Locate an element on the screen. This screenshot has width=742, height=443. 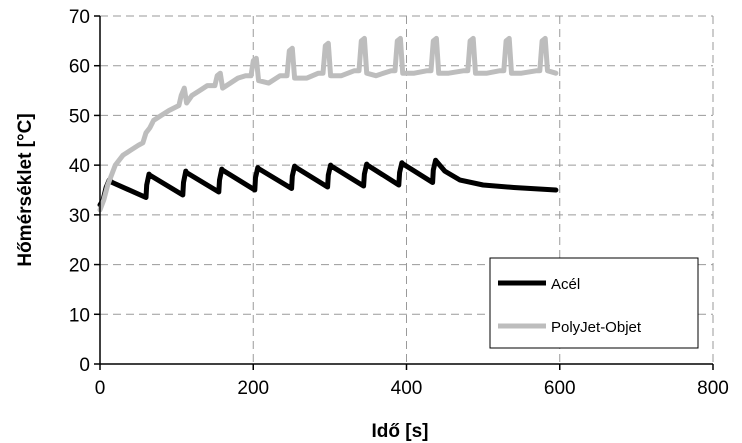
x-tick-label: 200 is located at coordinates (253, 388).